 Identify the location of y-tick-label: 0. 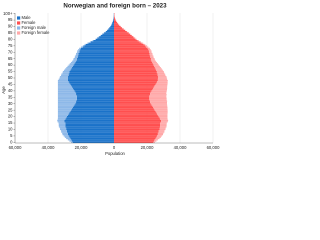
(11, 141).